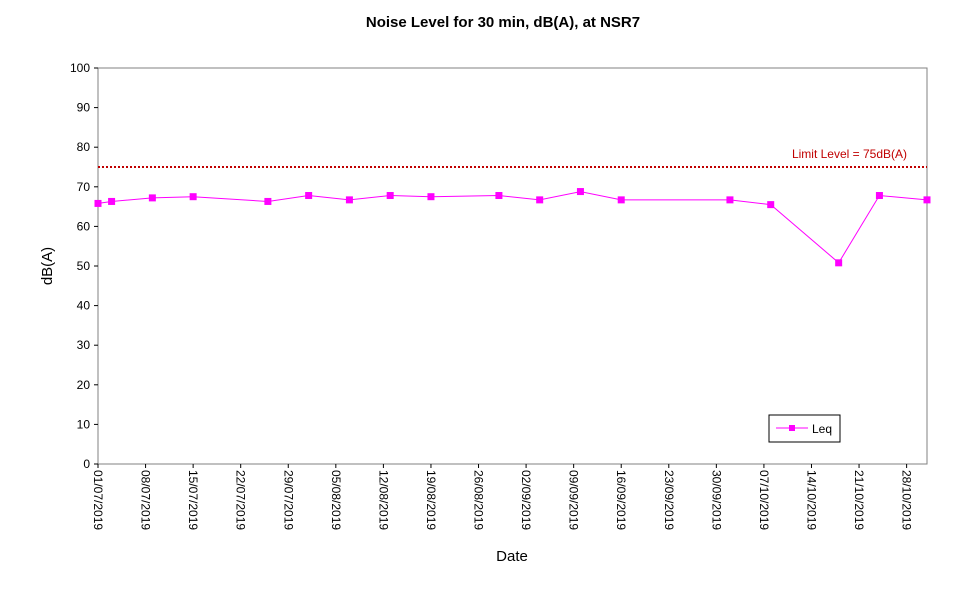 This screenshot has height=590, width=967. I want to click on x-tick-label: 28/10/2019, so click(907, 500).